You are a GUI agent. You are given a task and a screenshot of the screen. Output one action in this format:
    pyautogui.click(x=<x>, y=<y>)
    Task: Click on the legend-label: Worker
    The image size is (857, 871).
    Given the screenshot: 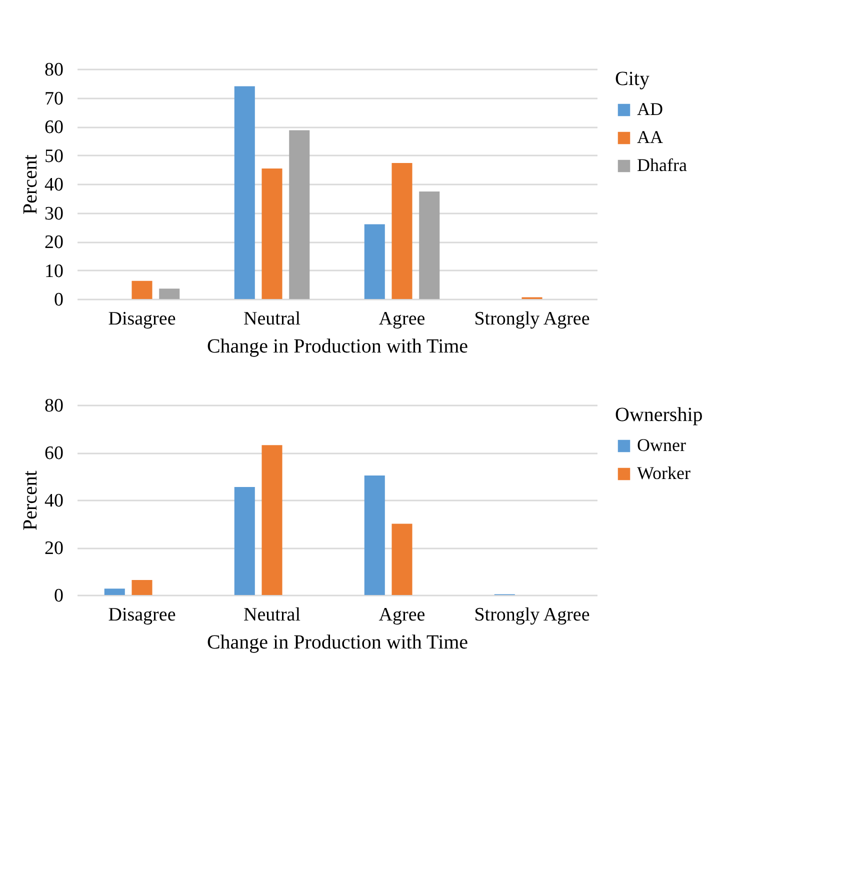 What is the action you would take?
    pyautogui.click(x=664, y=473)
    